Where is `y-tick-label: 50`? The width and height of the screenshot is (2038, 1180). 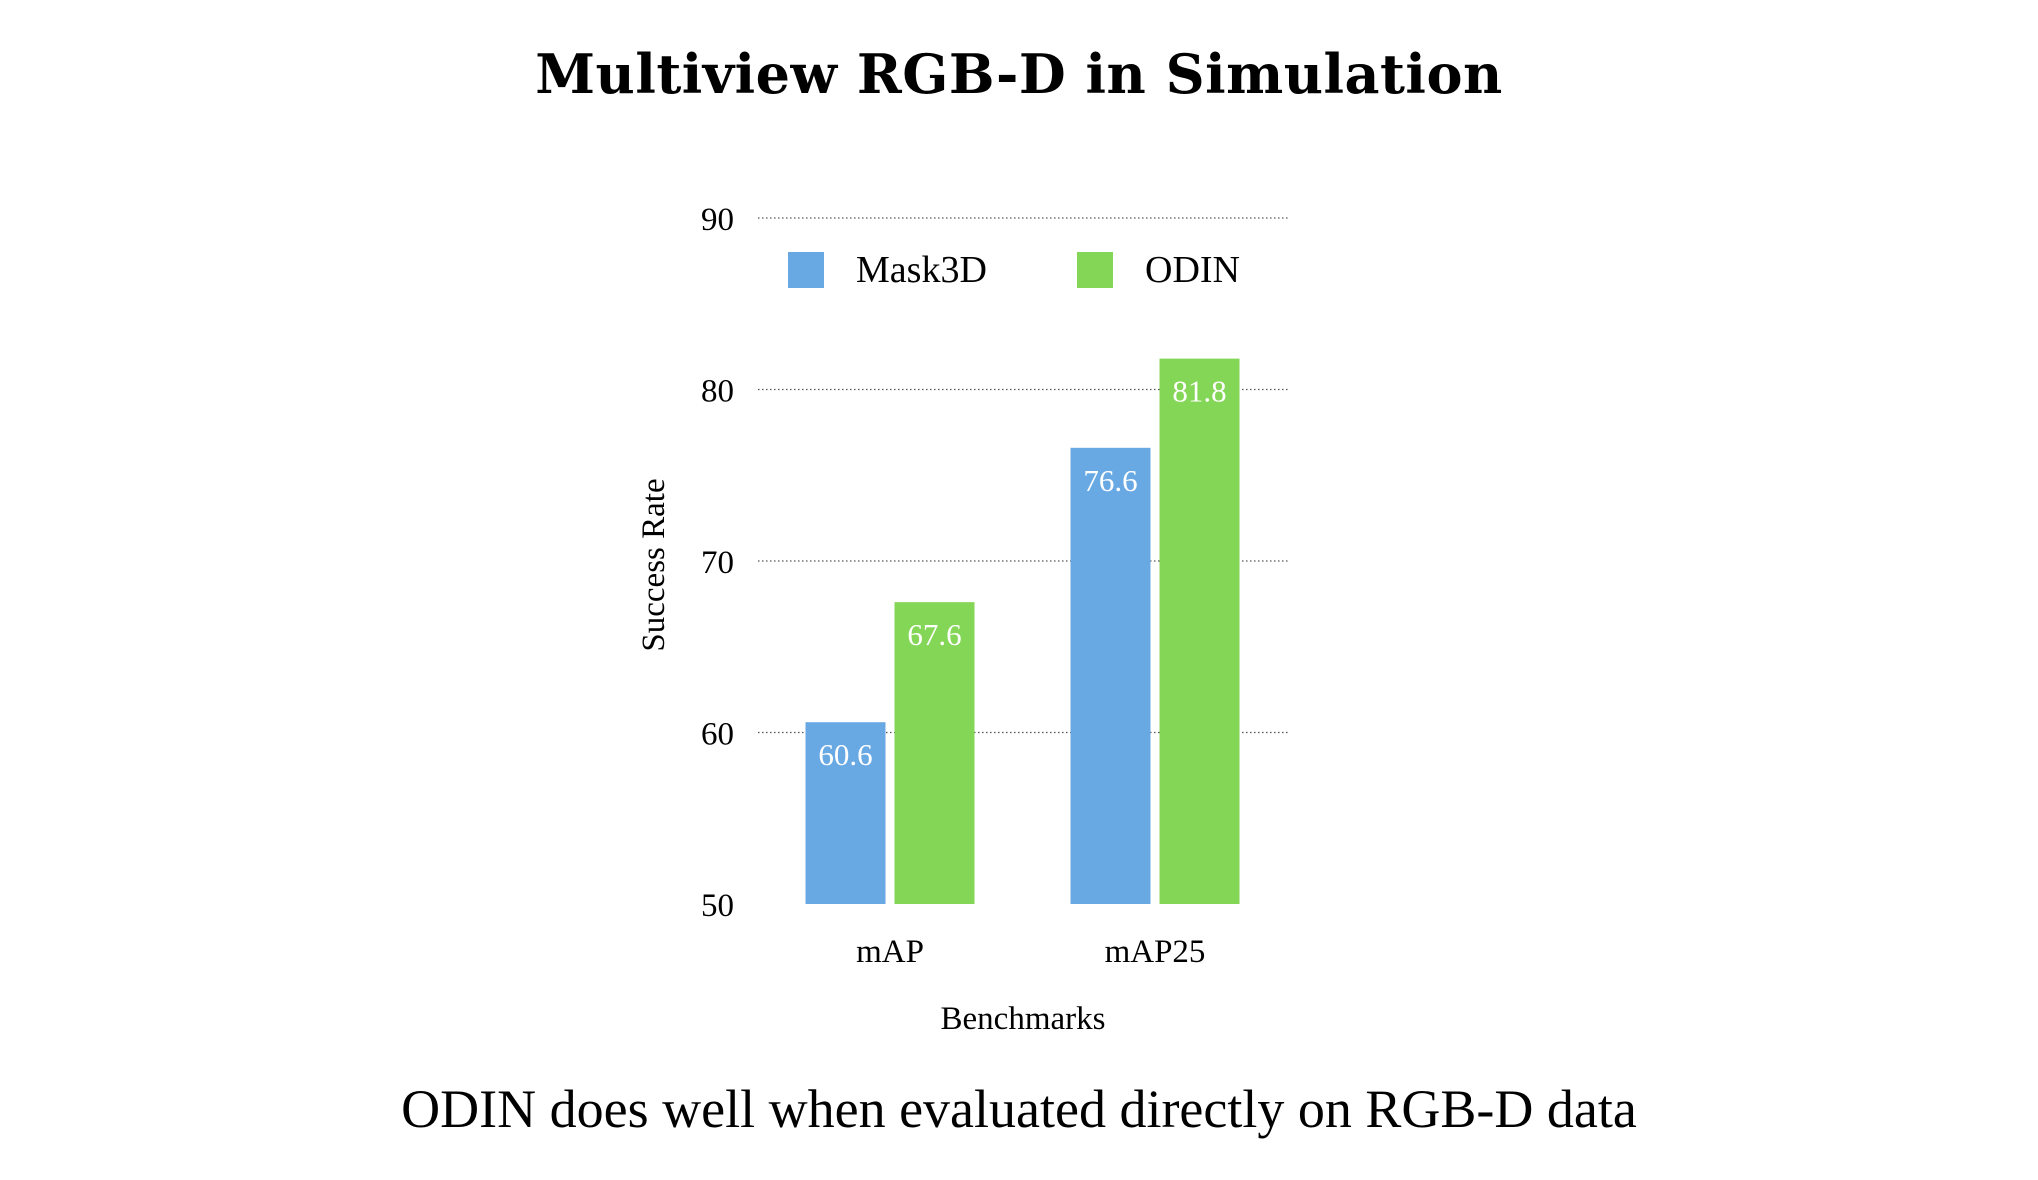
y-tick-label: 50 is located at coordinates (717, 906).